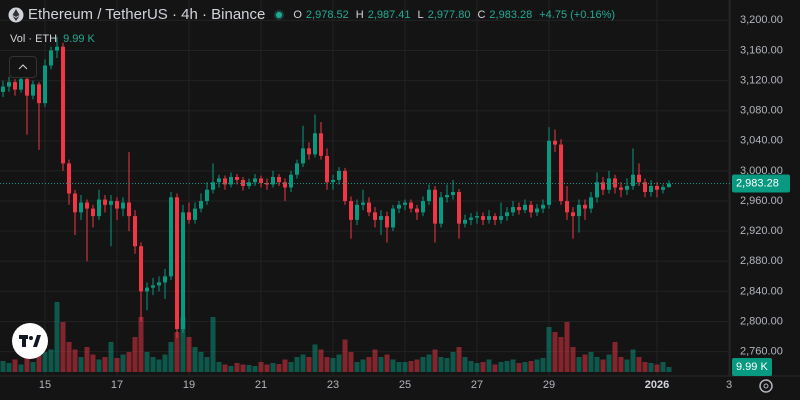  What do you see at coordinates (761, 352) in the screenshot?
I see `y-tick-label: 2,760.00` at bounding box center [761, 352].